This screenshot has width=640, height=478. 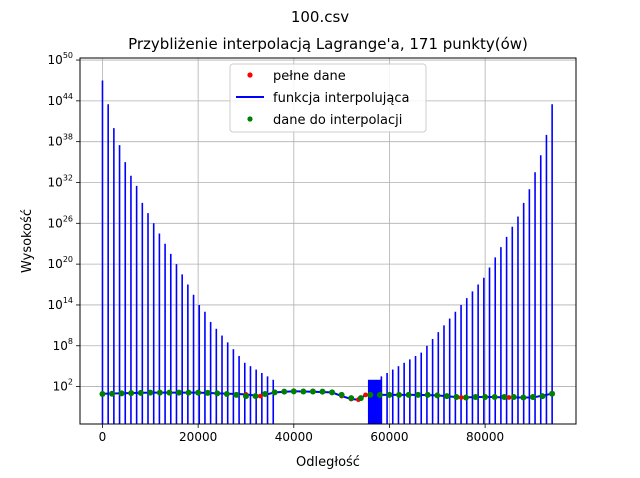 What do you see at coordinates (63, 345) in the screenshot?
I see `y-tick-label: 10⁸` at bounding box center [63, 345].